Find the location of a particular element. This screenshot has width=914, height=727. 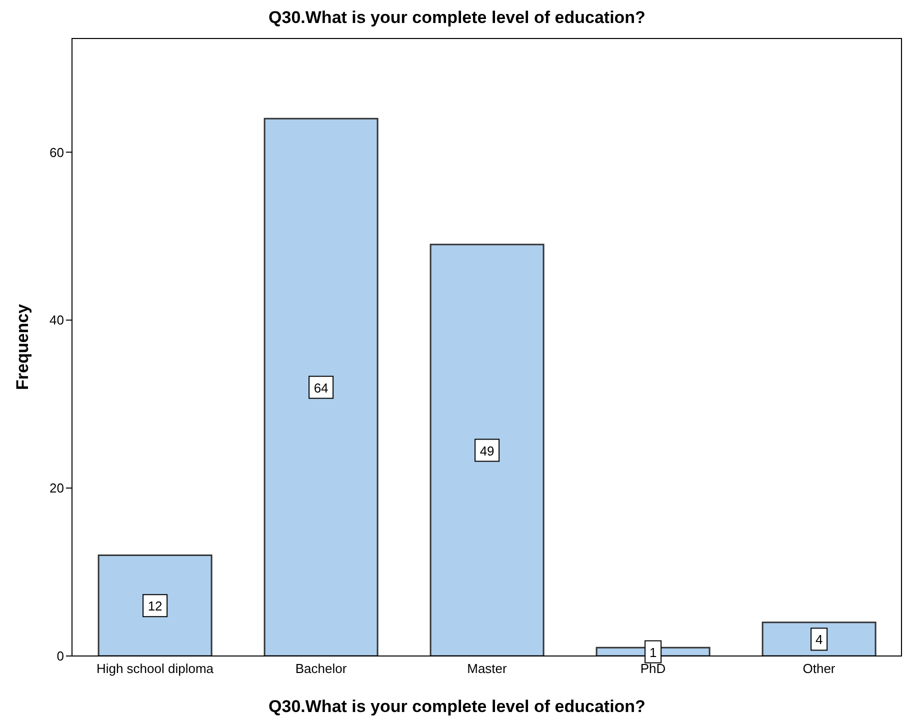

y-axis-title: Frequency is located at coordinates (22, 346).